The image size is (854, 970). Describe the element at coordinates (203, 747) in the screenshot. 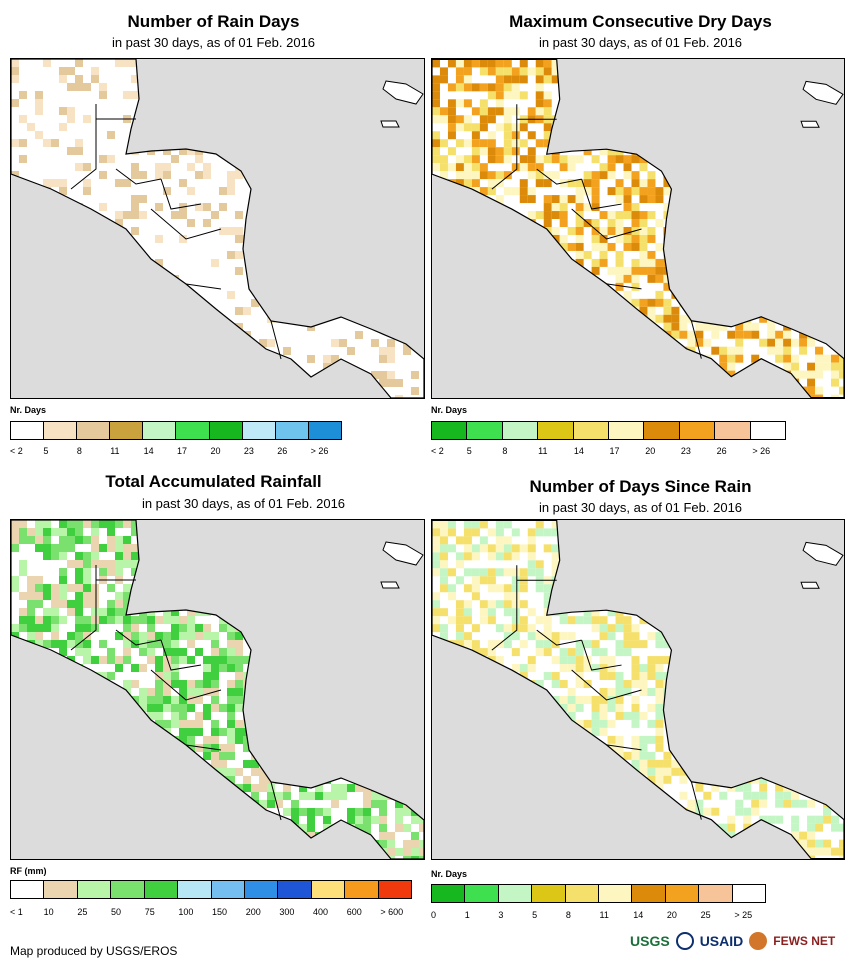

I see `country-border` at that location.